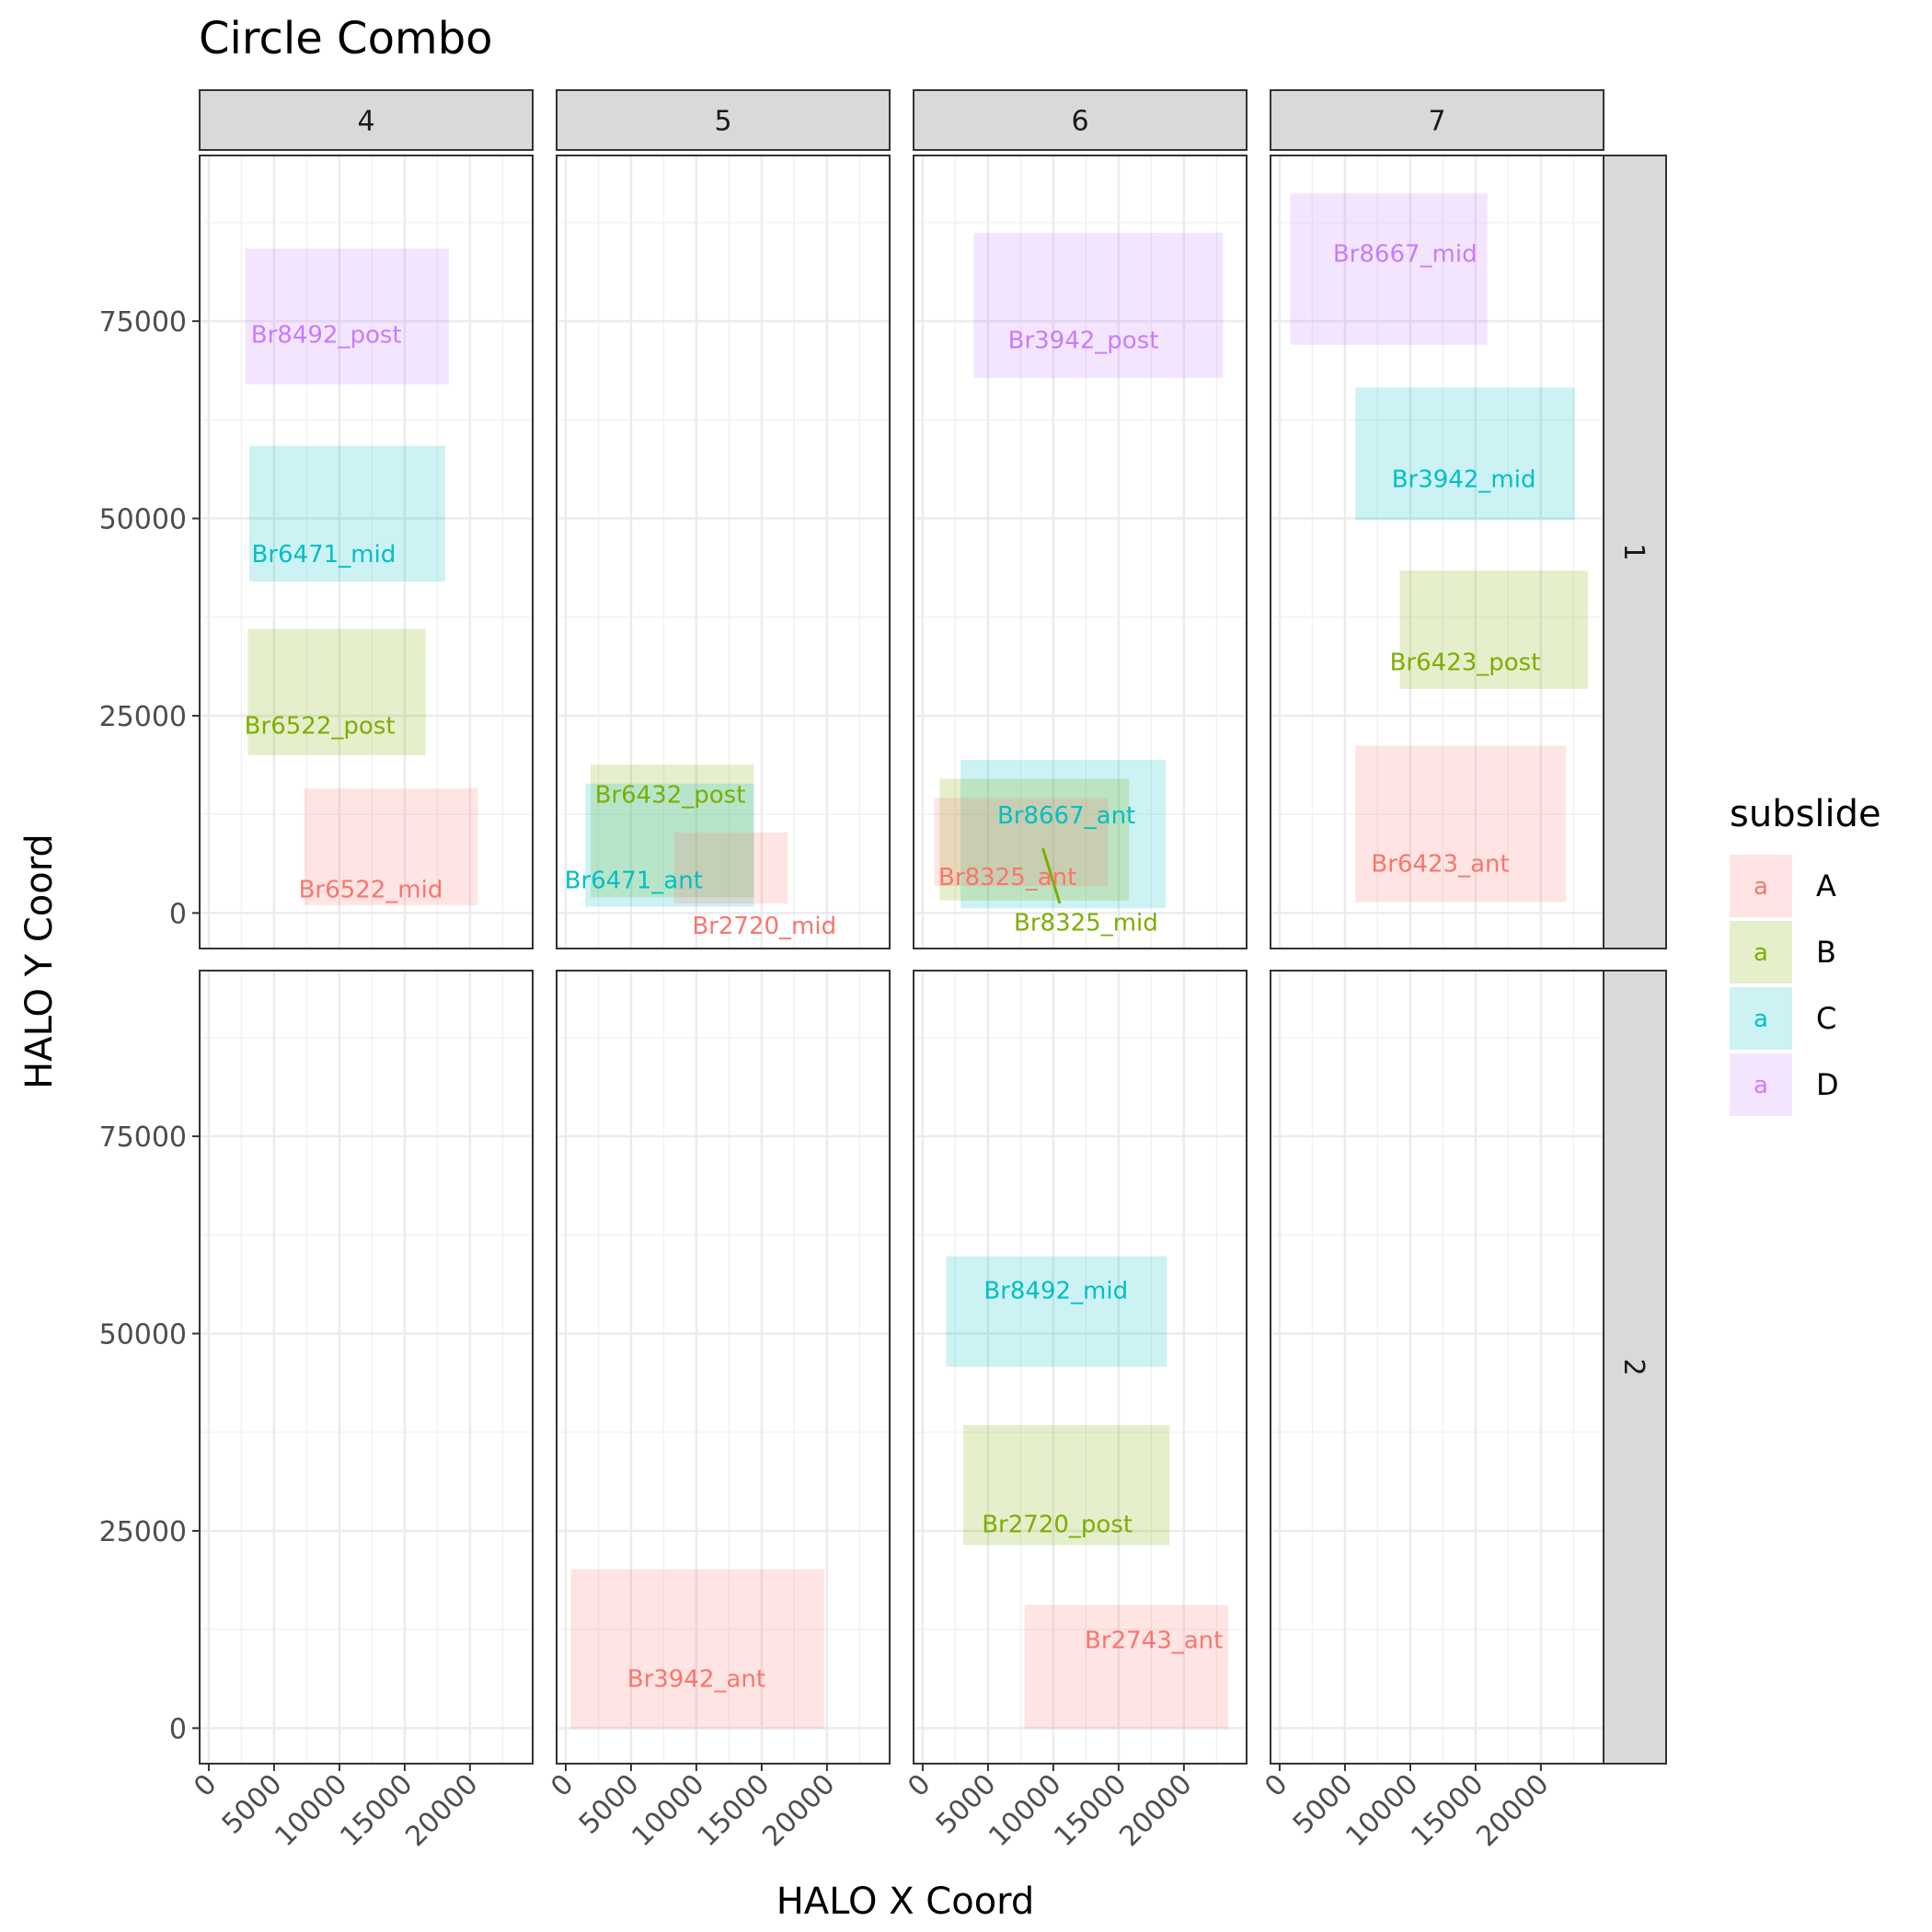 The image size is (1932, 1932). What do you see at coordinates (905, 1901) in the screenshot?
I see `x-axis-title: HALO X Coord` at bounding box center [905, 1901].